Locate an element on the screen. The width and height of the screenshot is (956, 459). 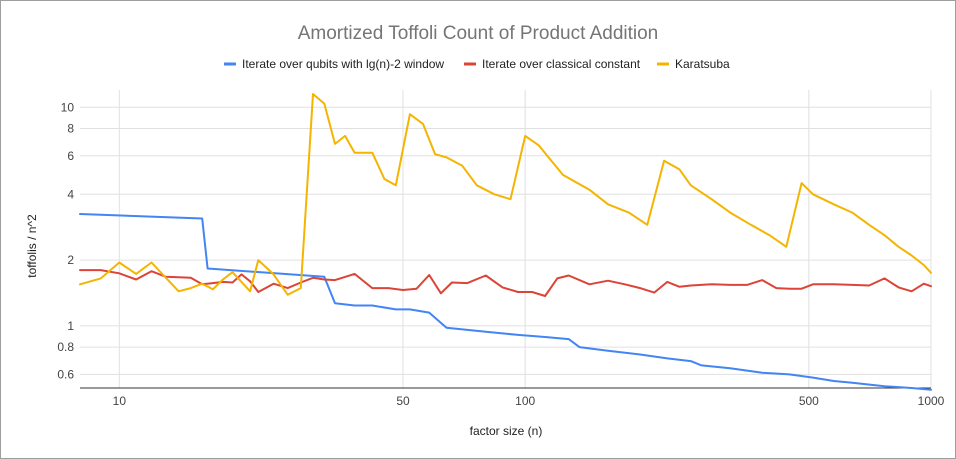
y-axis-ticks: 0.6 0.8 1 2 4 6 8 10 is located at coordinates (65, 240).